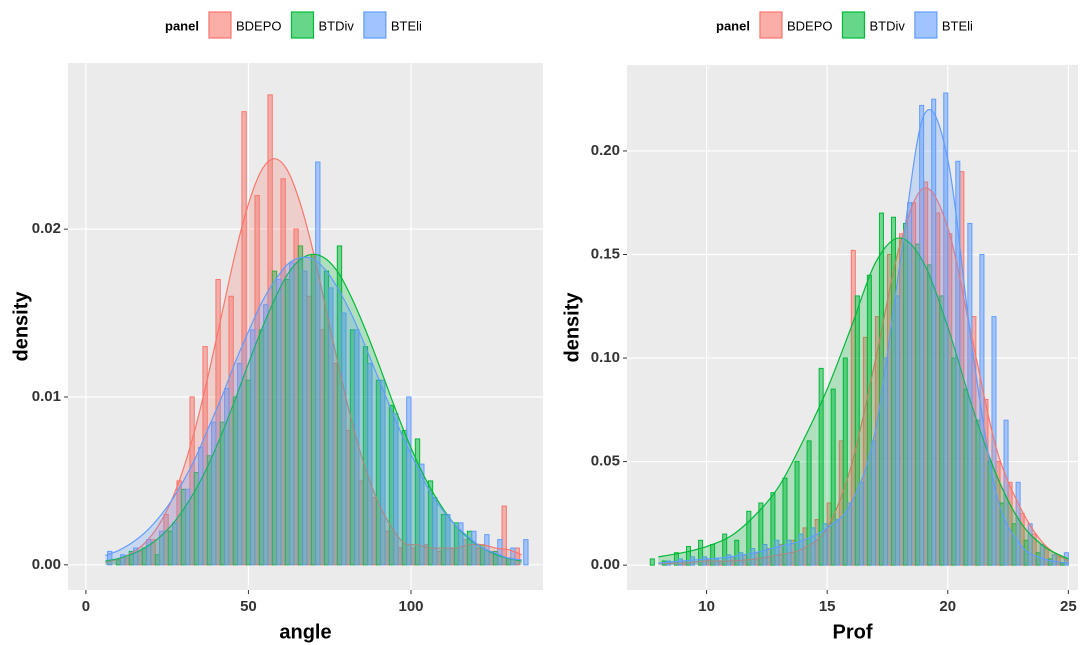 This screenshot has height=645, width=1080. Describe the element at coordinates (46, 228) in the screenshot. I see `y-tick-label: 0.02` at that location.